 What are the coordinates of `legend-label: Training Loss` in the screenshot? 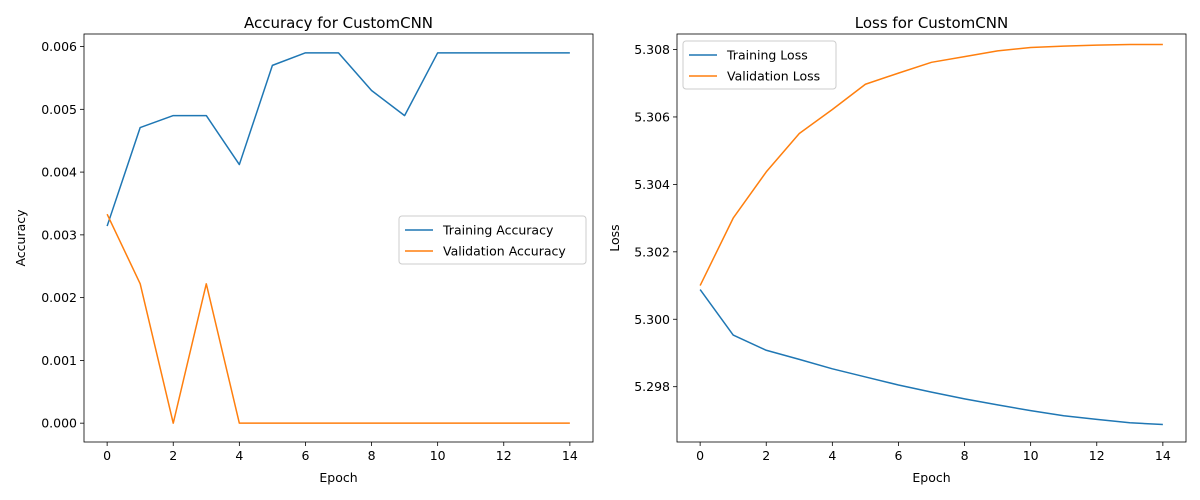 It's located at (767, 55).